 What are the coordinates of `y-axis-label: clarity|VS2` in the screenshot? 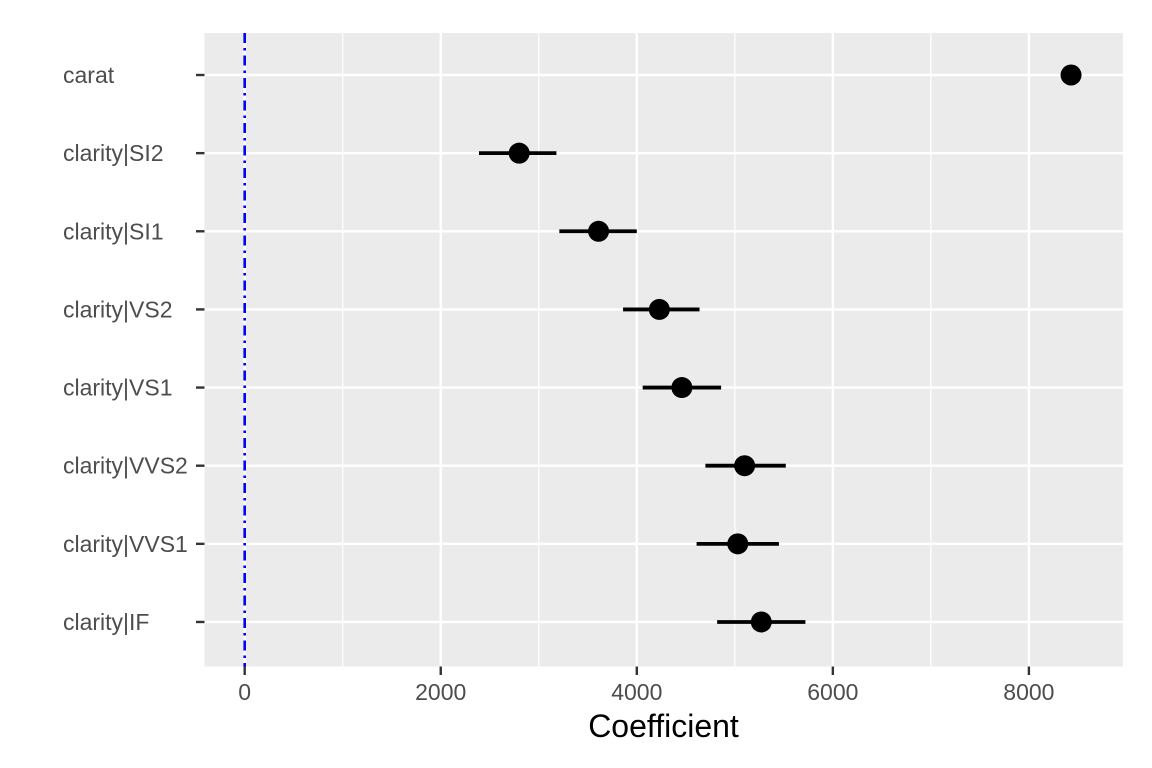 It's located at (118, 309).